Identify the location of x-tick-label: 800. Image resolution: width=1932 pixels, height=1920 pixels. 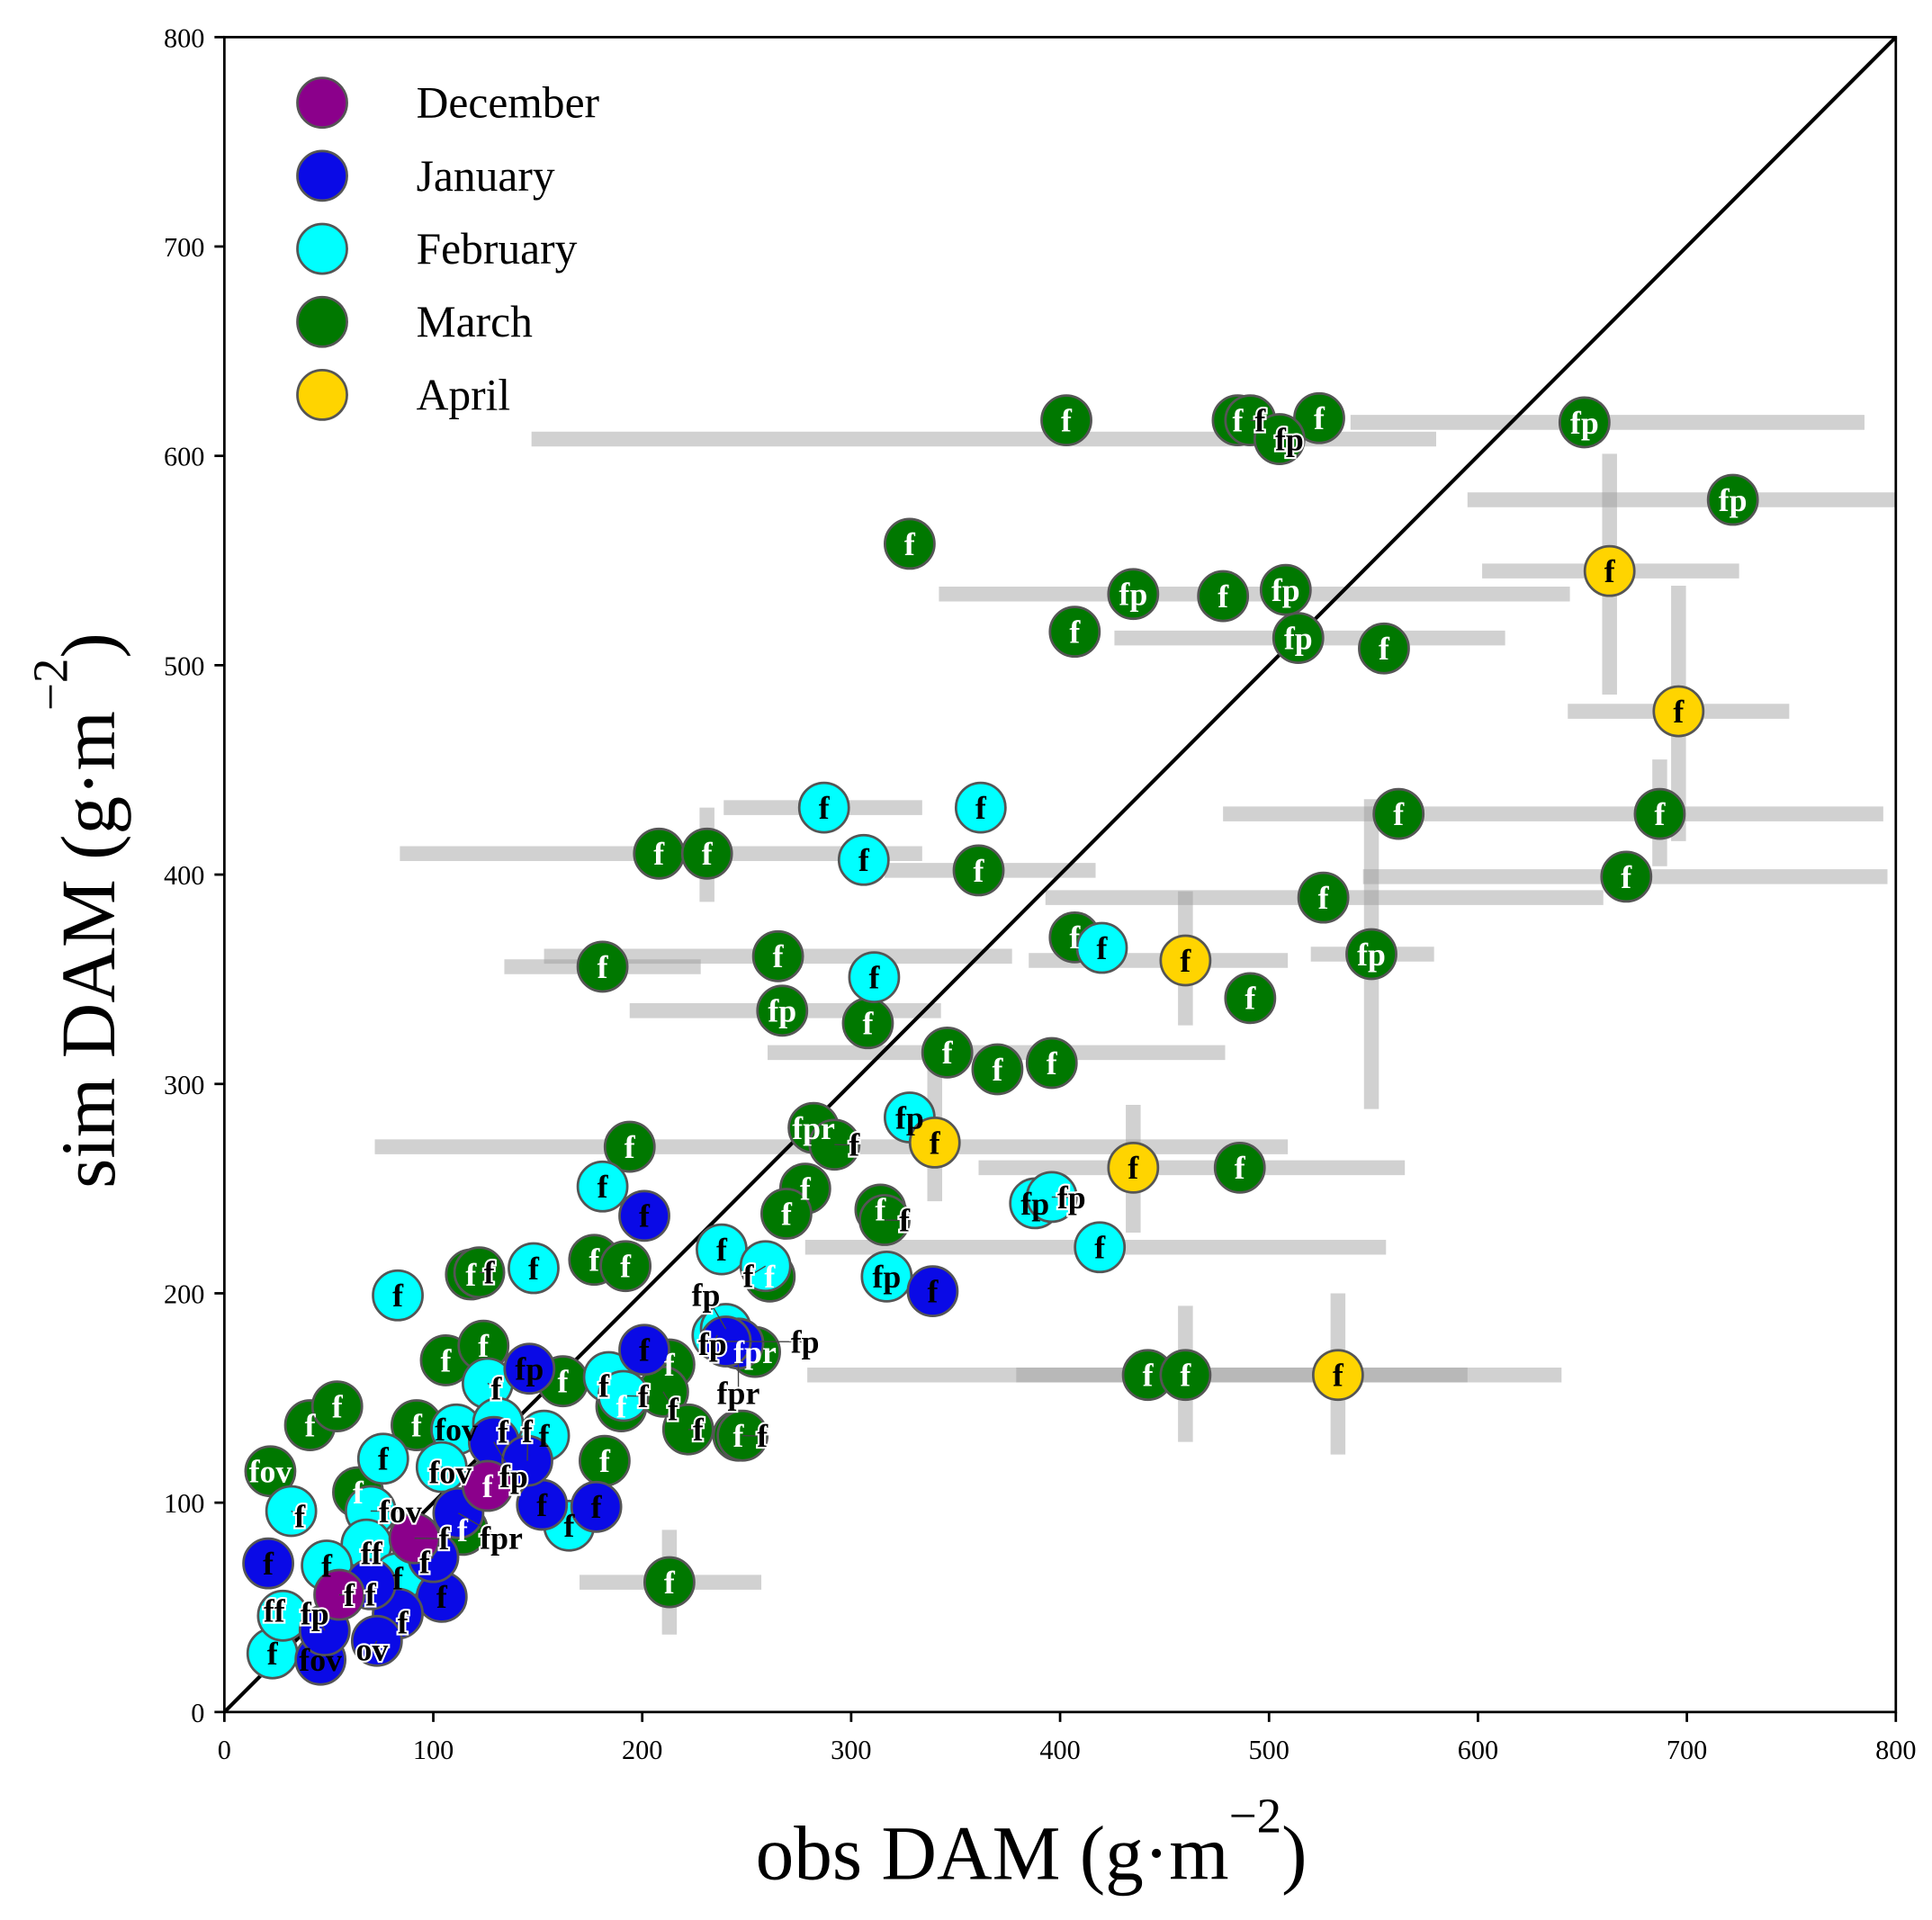
(1895, 1750).